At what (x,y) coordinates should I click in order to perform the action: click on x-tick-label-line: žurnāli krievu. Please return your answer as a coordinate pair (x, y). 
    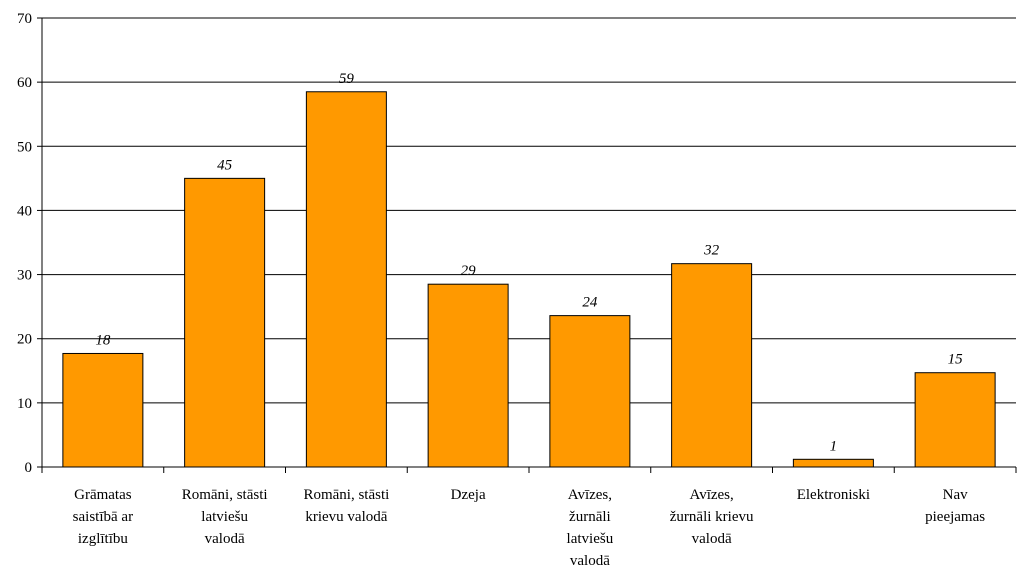
    Looking at the image, I should click on (712, 517).